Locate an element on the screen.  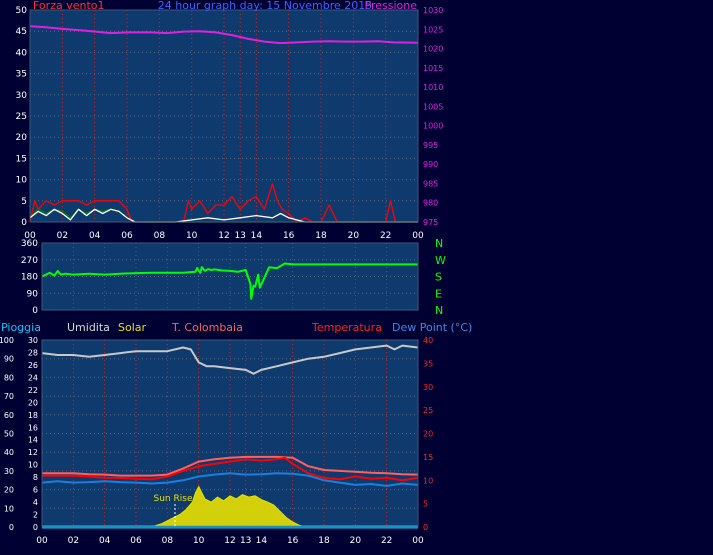
humidity-tick-label: 8 is located at coordinates (35, 477).